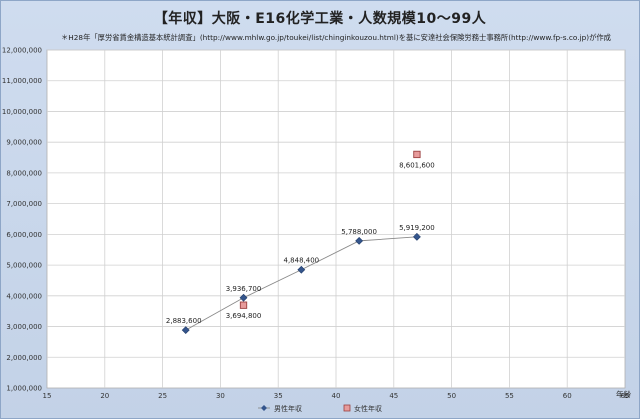 Image resolution: width=640 pixels, height=419 pixels. What do you see at coordinates (47, 396) in the screenshot?
I see `x-tick-label: 15` at bounding box center [47, 396].